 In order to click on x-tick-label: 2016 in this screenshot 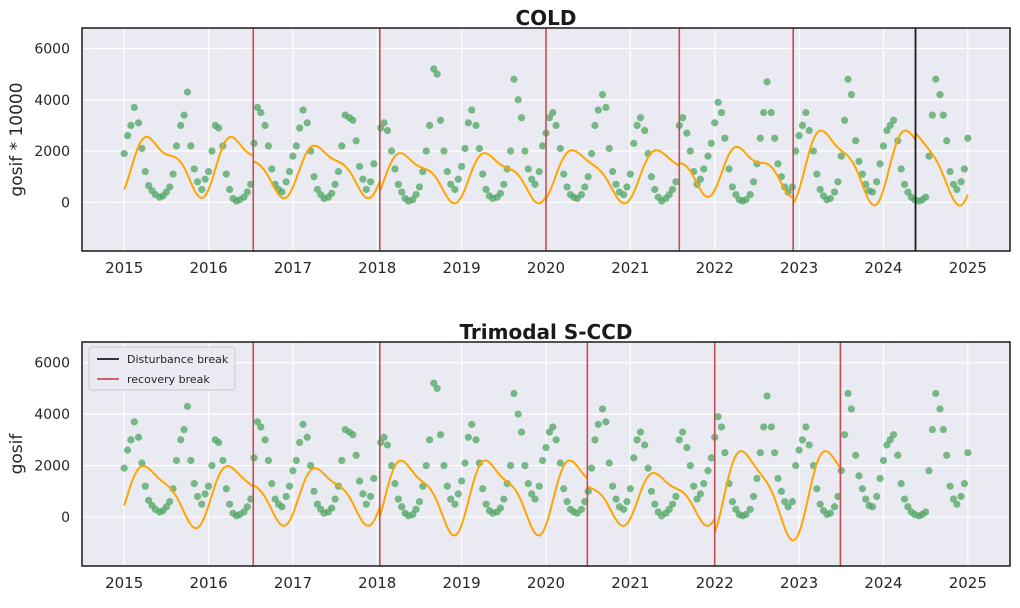, I will do `click(208, 583)`.